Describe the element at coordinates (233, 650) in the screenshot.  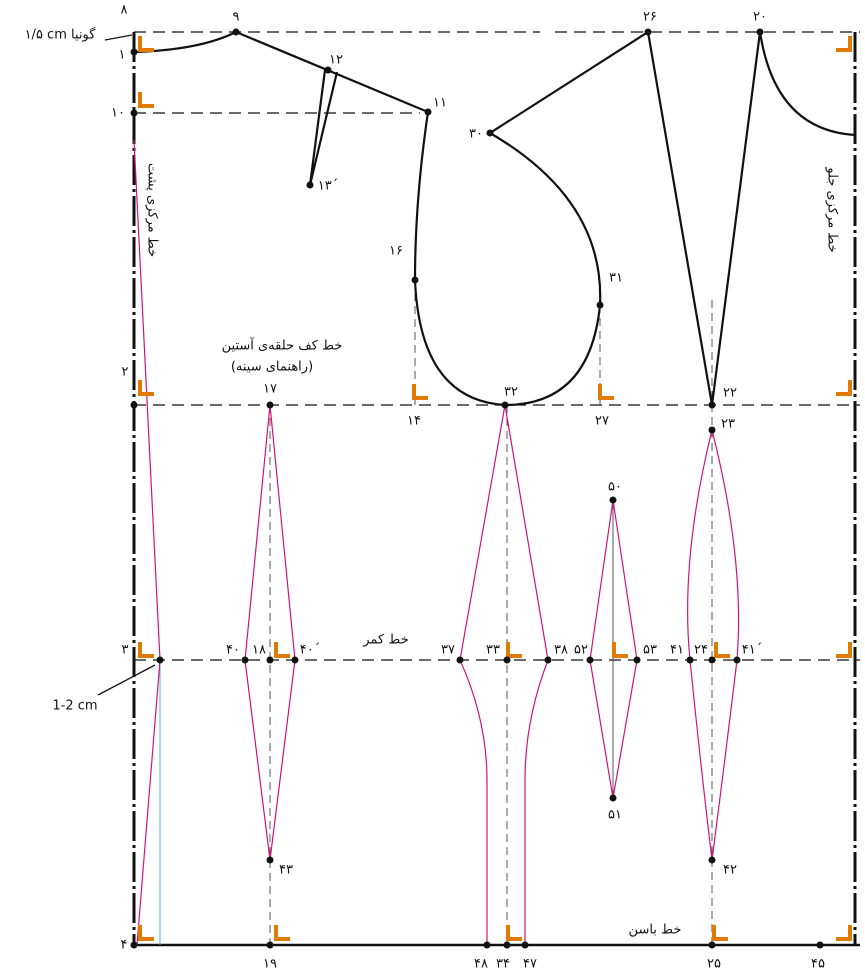
I see `label: ۴۰` at that location.